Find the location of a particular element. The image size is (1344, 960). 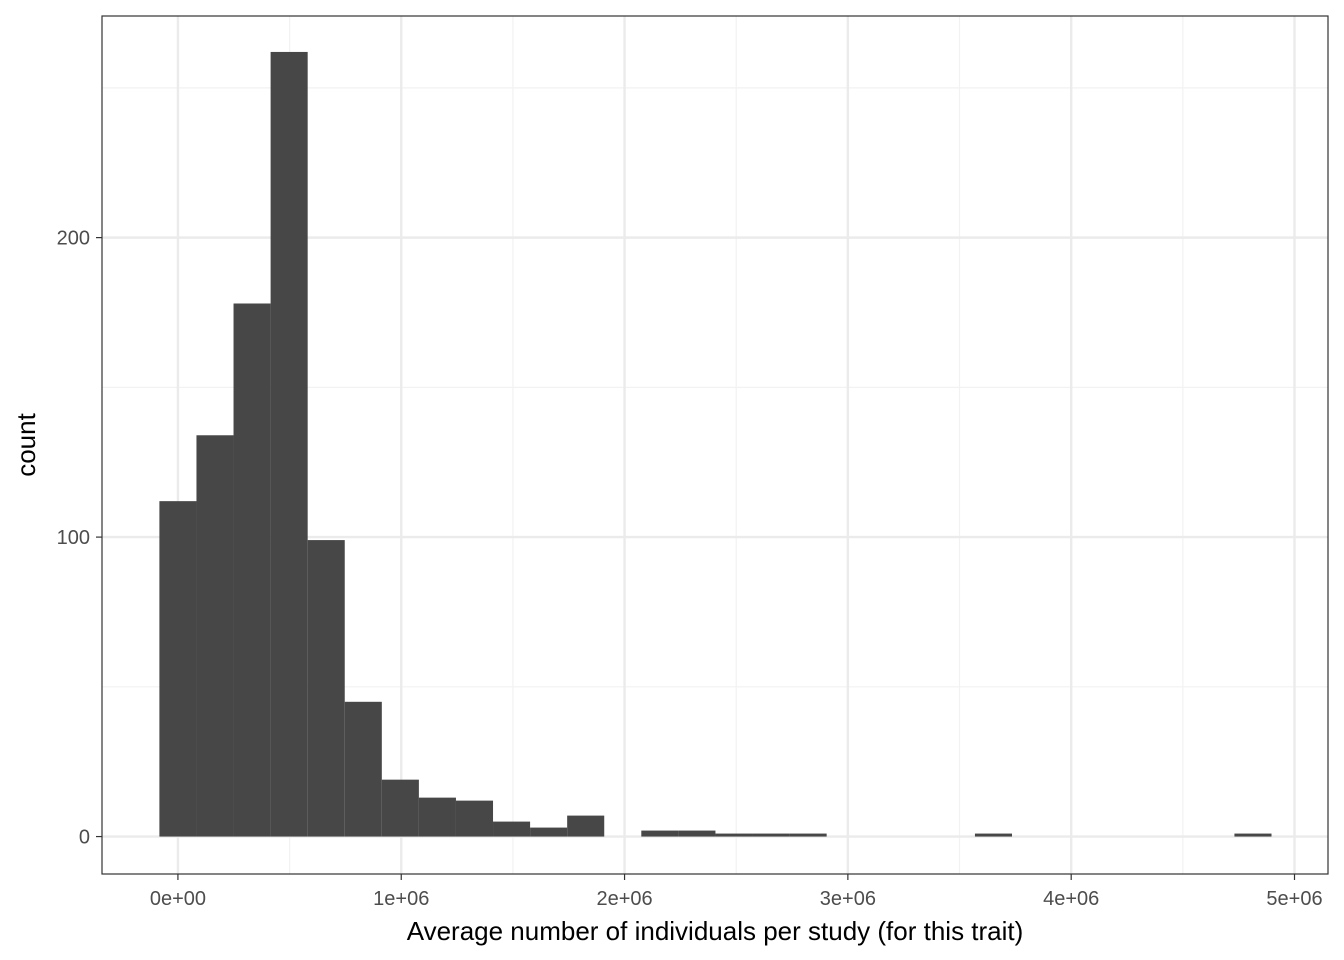

y-tick-label: 200 is located at coordinates (73, 239).